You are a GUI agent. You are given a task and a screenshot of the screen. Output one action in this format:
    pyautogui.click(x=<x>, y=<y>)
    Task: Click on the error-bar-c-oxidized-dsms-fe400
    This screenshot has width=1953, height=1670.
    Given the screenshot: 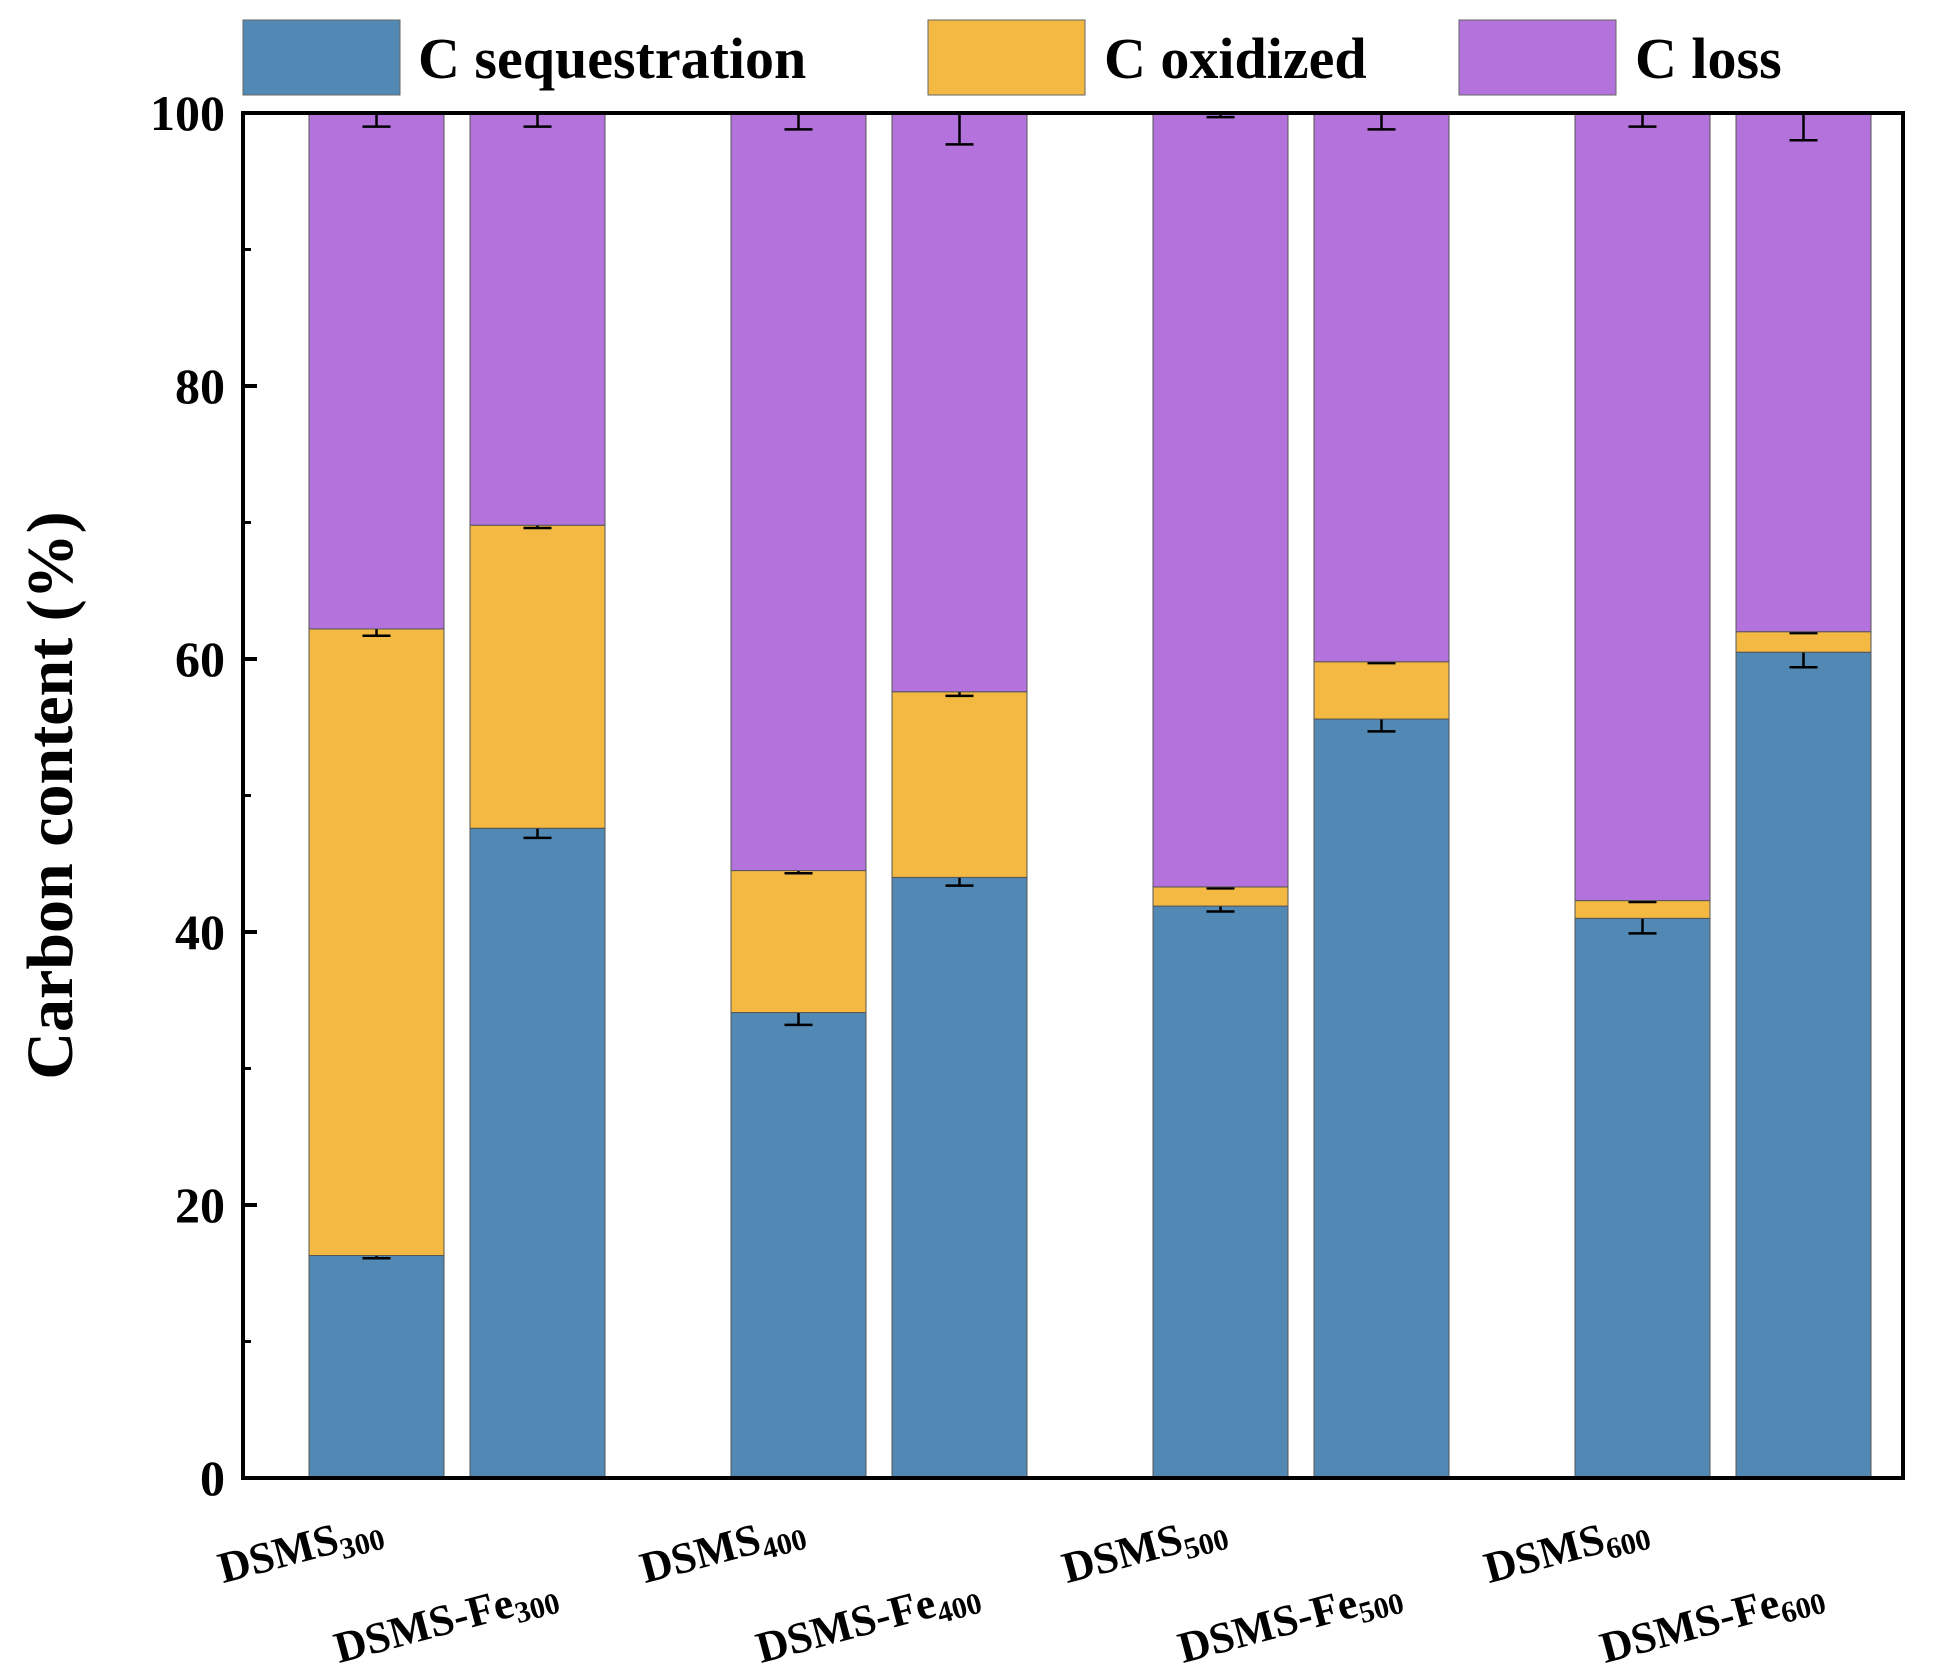 What is the action you would take?
    pyautogui.click(x=959, y=694)
    